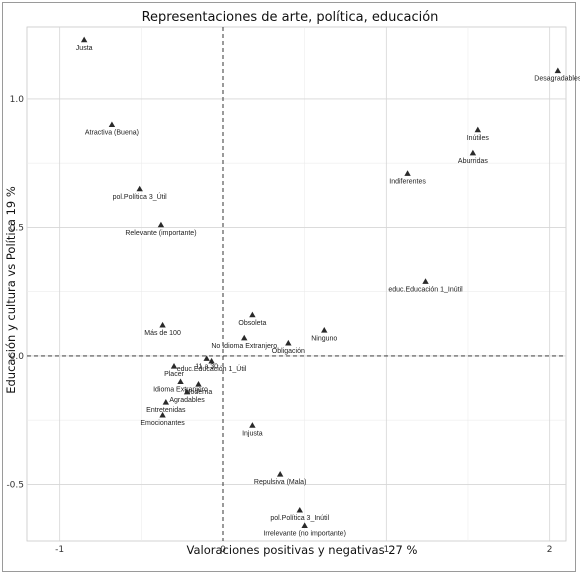  Describe the element at coordinates (59, 550) in the screenshot. I see `x-tick-label: -1` at that location.